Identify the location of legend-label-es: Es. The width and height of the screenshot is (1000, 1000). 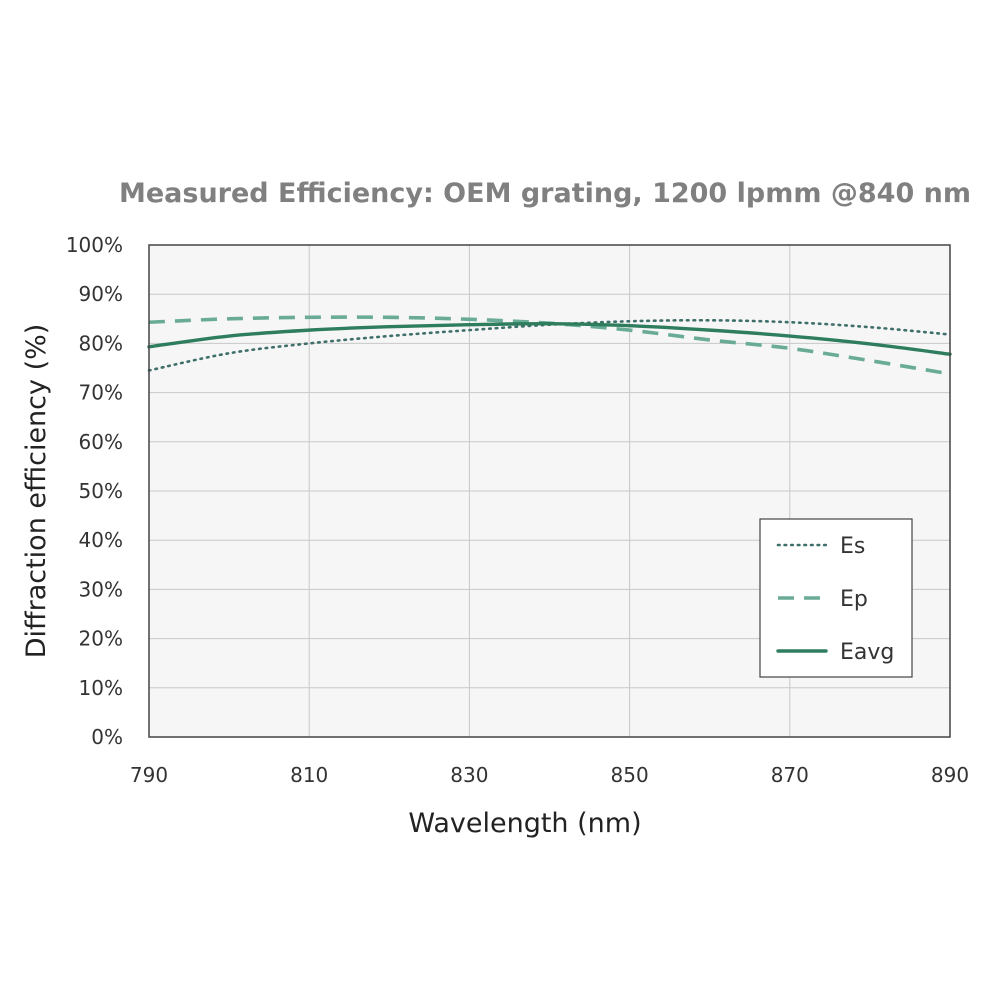
(852, 546).